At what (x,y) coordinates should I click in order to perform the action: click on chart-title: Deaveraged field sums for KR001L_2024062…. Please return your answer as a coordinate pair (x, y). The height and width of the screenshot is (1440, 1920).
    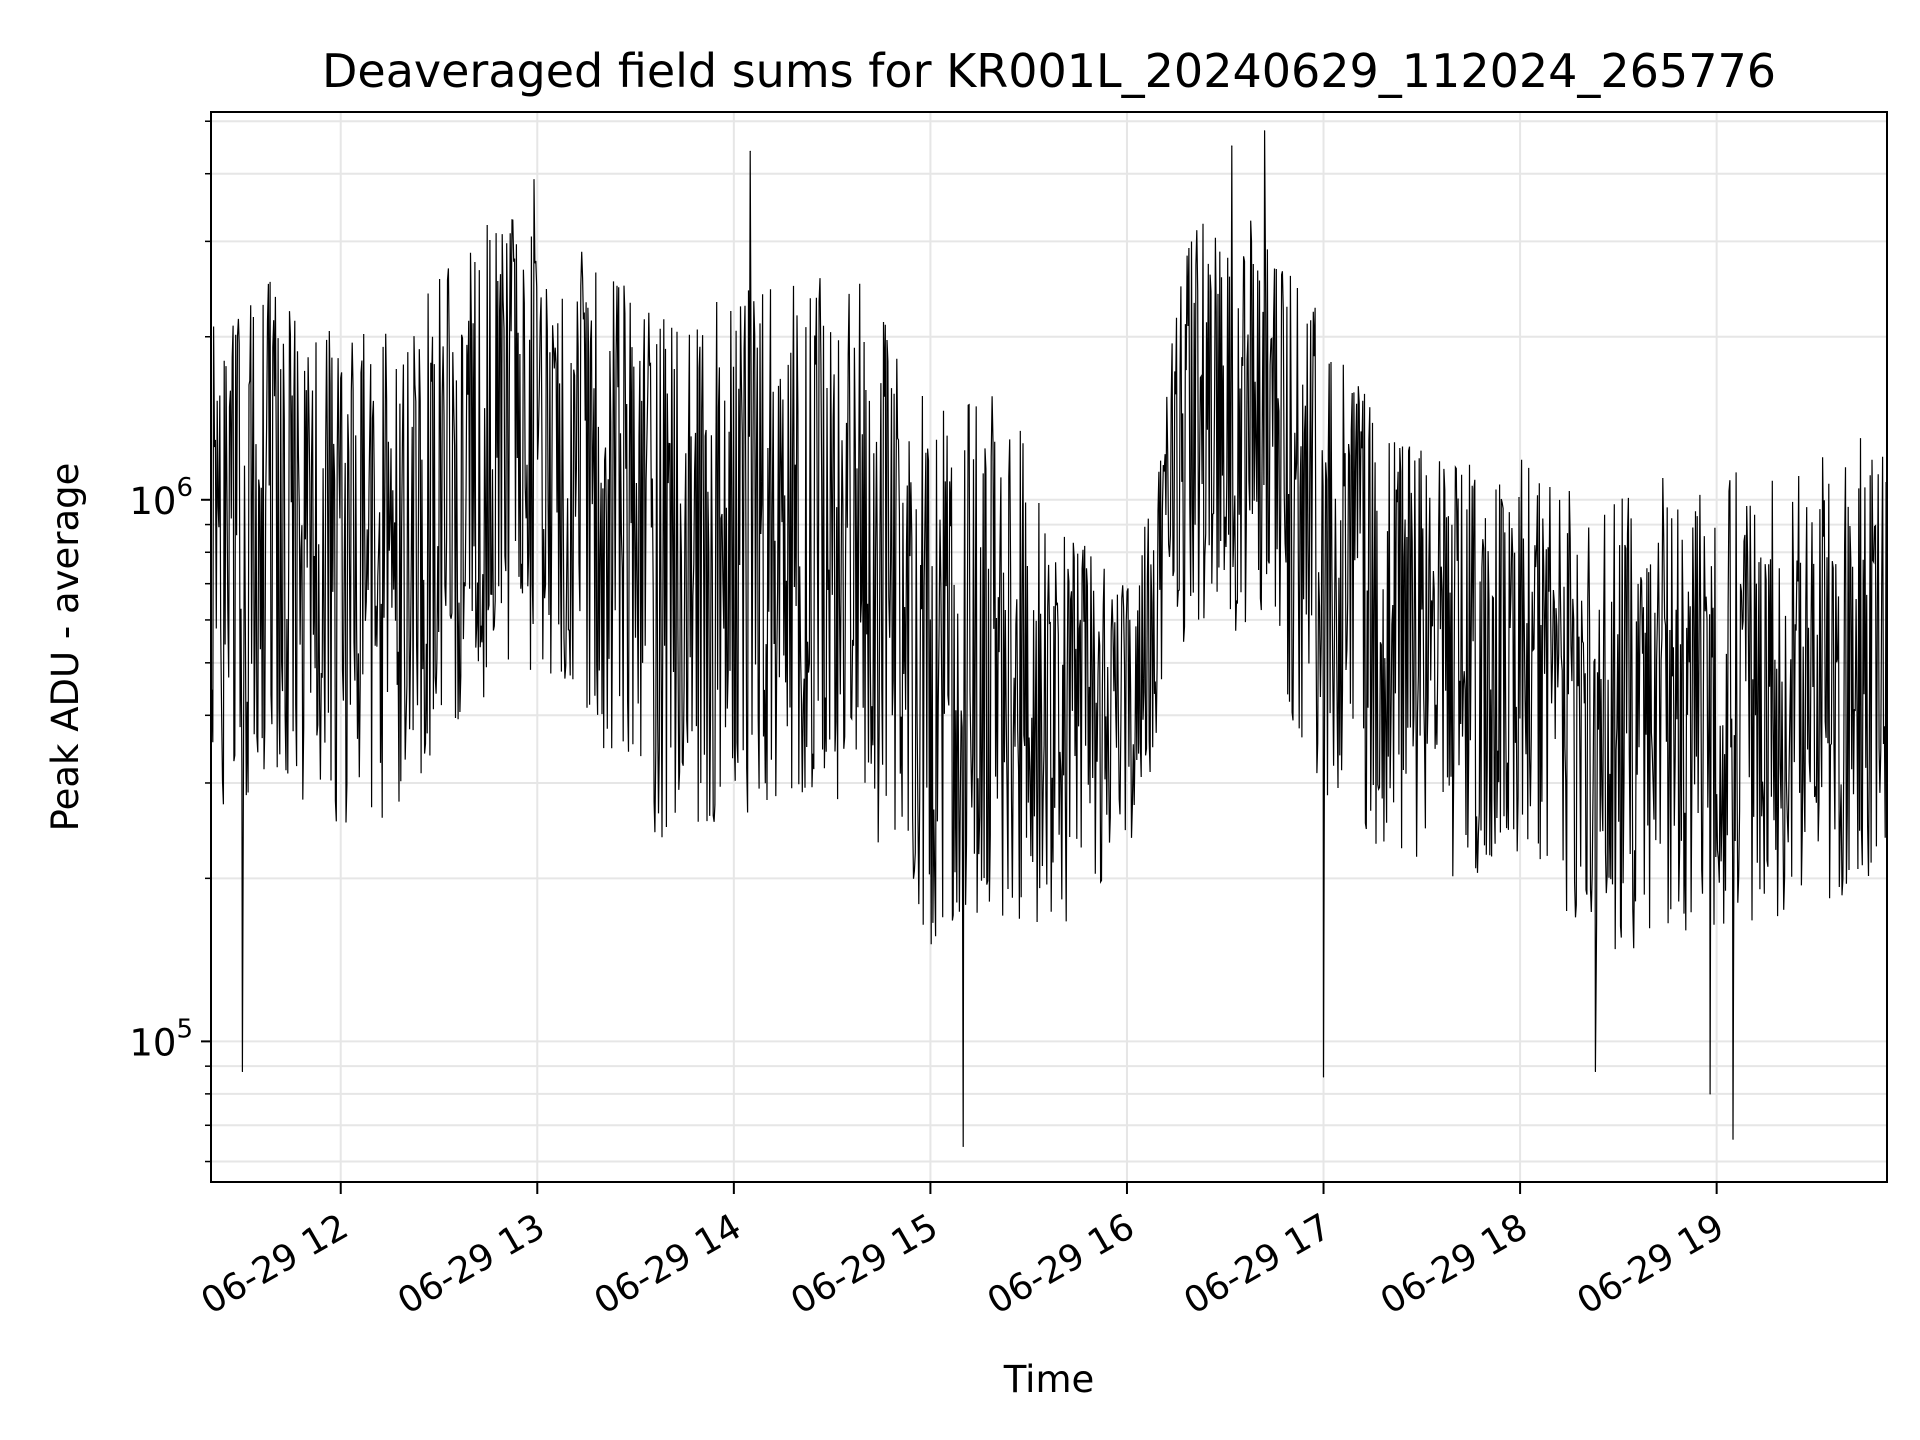
    Looking at the image, I should click on (1049, 71).